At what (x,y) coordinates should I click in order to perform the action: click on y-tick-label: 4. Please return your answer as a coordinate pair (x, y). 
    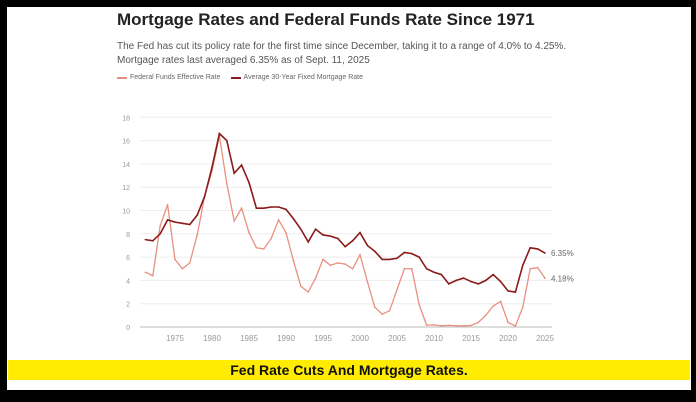
    Looking at the image, I should click on (128, 281).